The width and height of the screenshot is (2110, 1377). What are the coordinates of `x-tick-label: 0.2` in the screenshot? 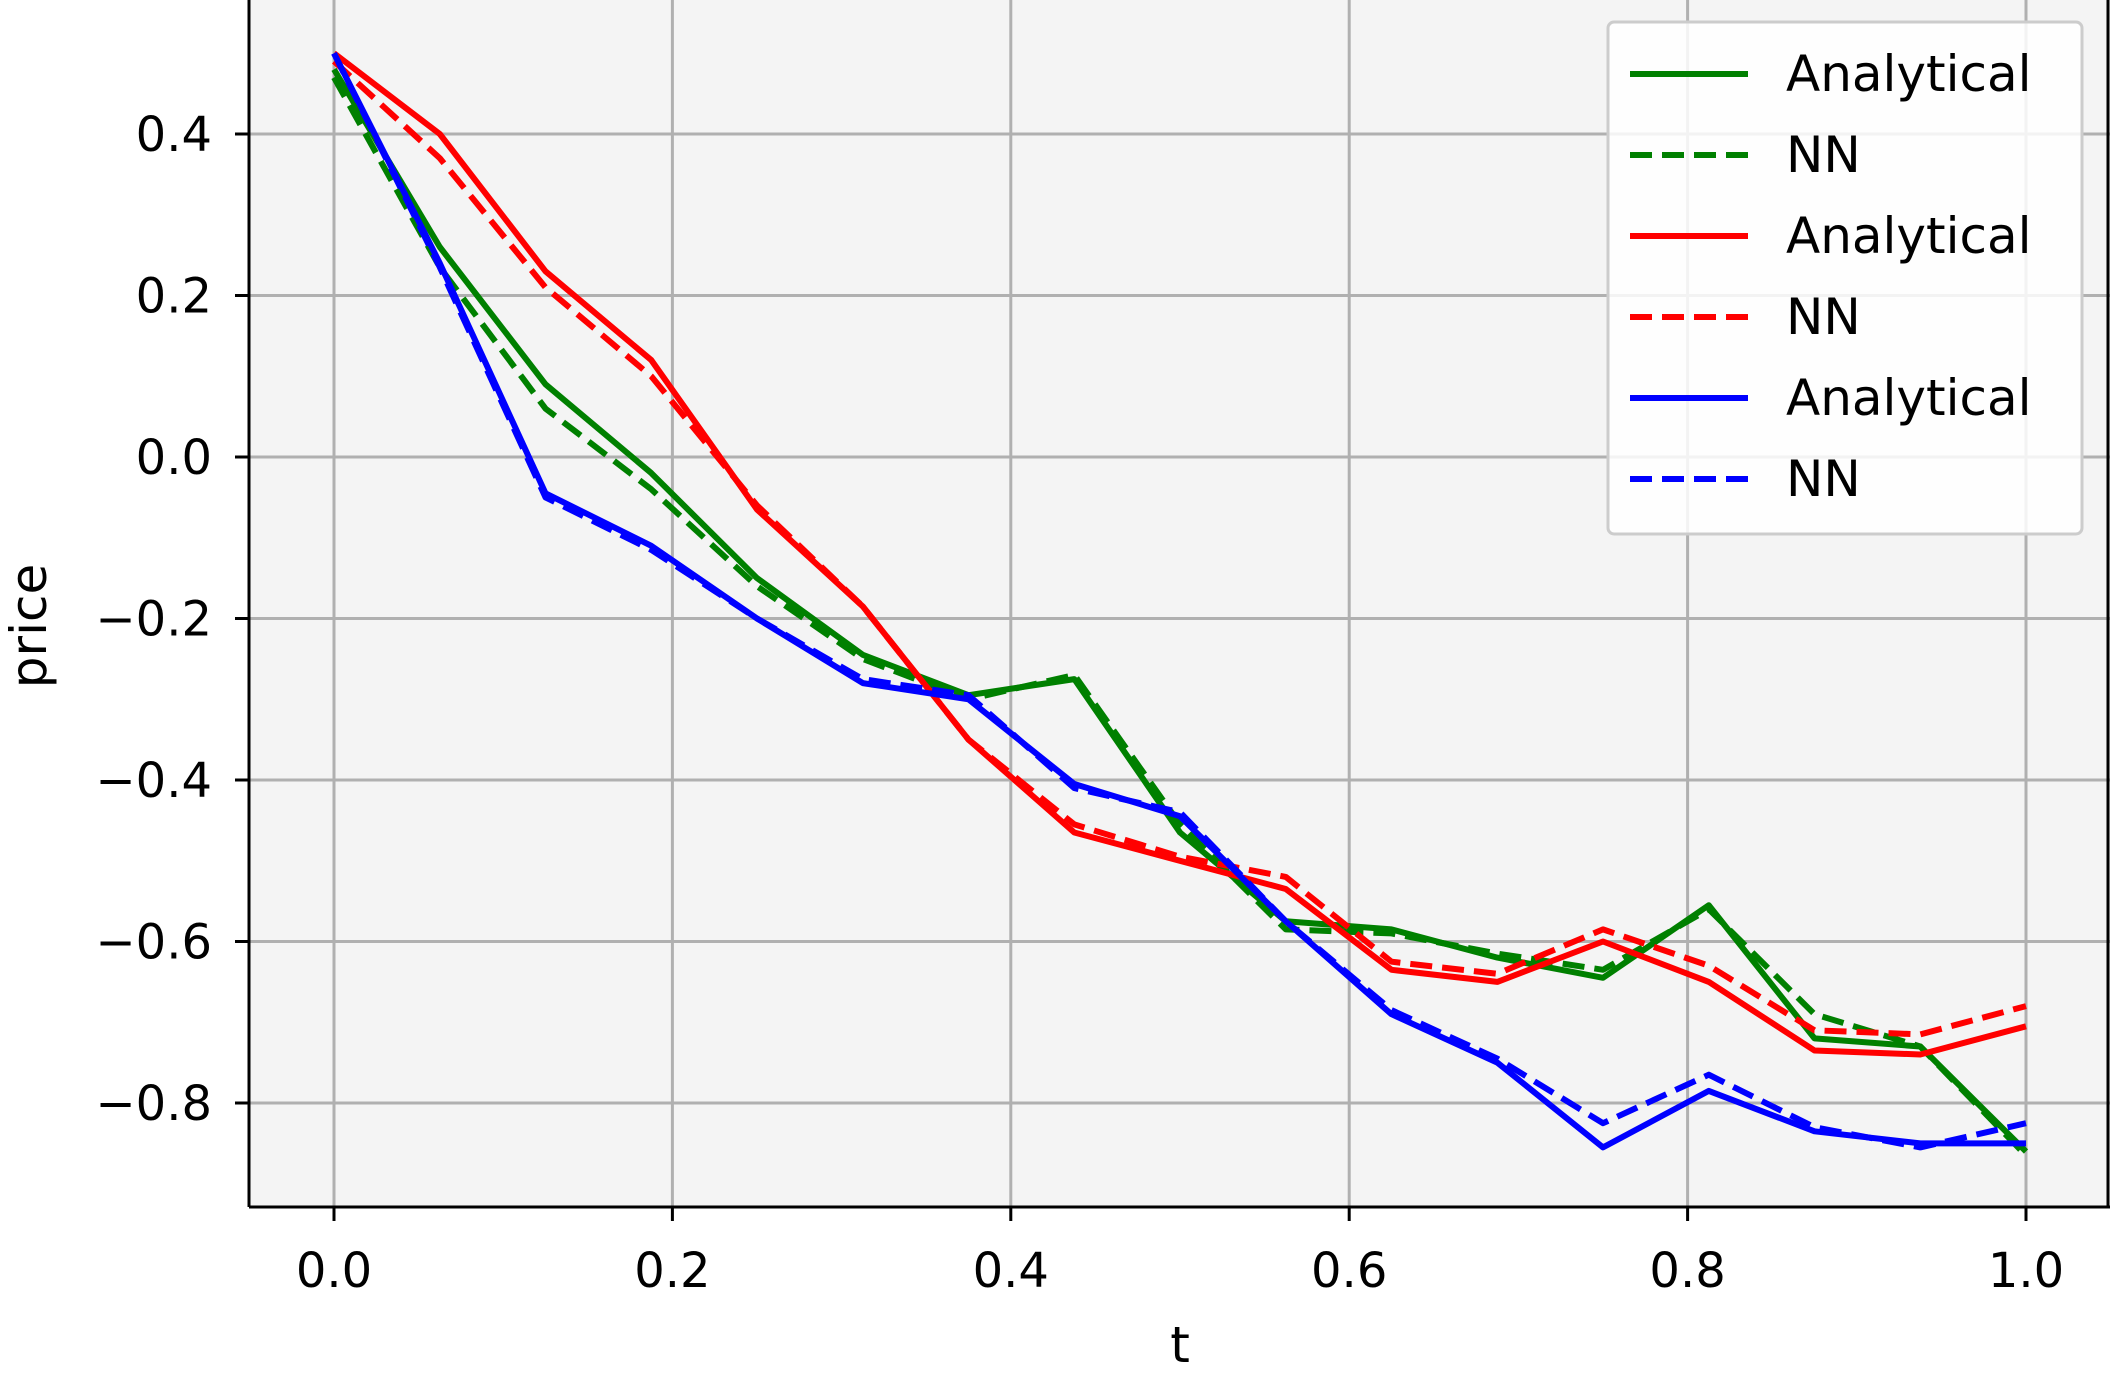 It's located at (672, 1271).